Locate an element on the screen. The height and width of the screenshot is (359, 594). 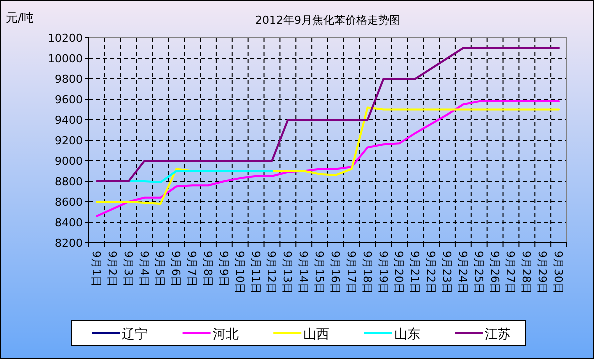
x-tick-label: 9月9日 is located at coordinates (223, 269).